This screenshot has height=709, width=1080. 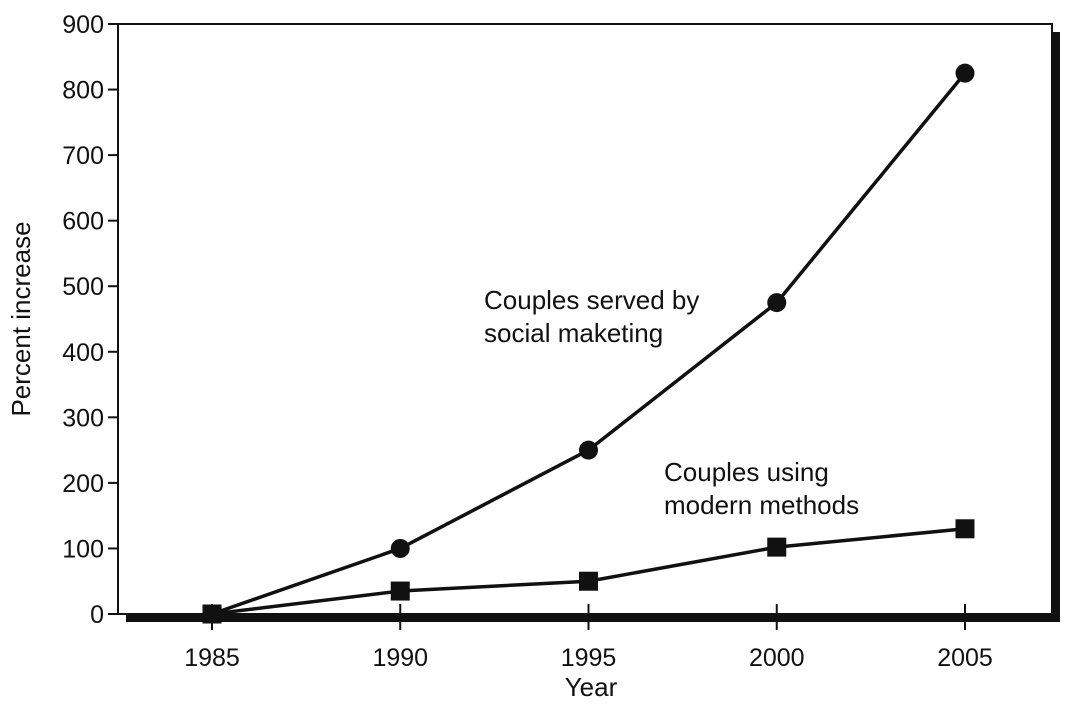 What do you see at coordinates (83, 287) in the screenshot?
I see `y-tick-label: 500` at bounding box center [83, 287].